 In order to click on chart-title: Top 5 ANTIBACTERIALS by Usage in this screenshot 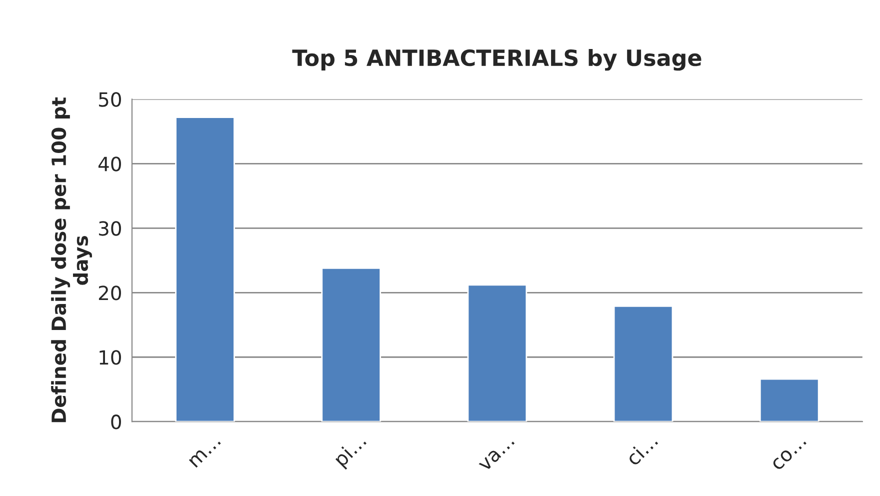, I will do `click(497, 59)`.